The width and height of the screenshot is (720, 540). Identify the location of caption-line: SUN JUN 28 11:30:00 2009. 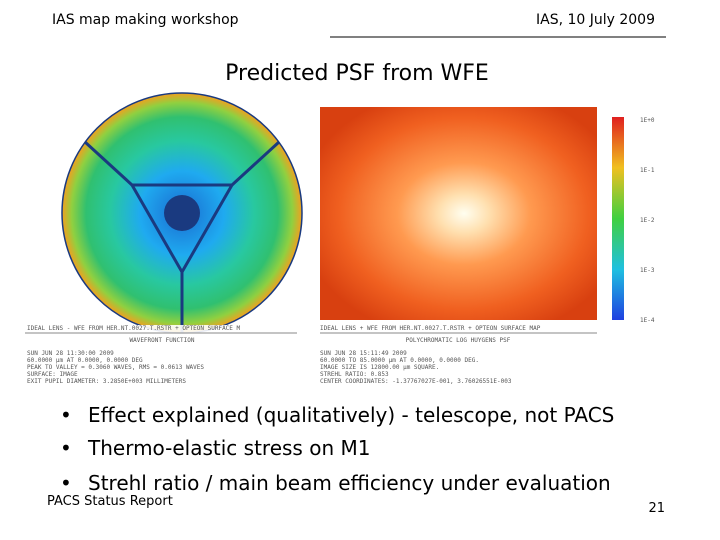
(70, 353).